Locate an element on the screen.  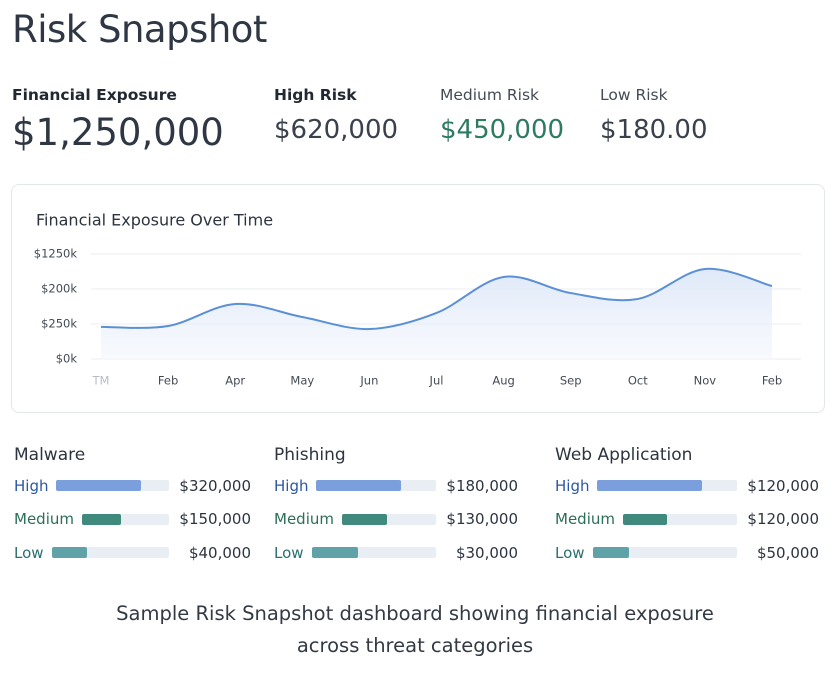
page-title: Risk Snapshot is located at coordinates (139, 29).